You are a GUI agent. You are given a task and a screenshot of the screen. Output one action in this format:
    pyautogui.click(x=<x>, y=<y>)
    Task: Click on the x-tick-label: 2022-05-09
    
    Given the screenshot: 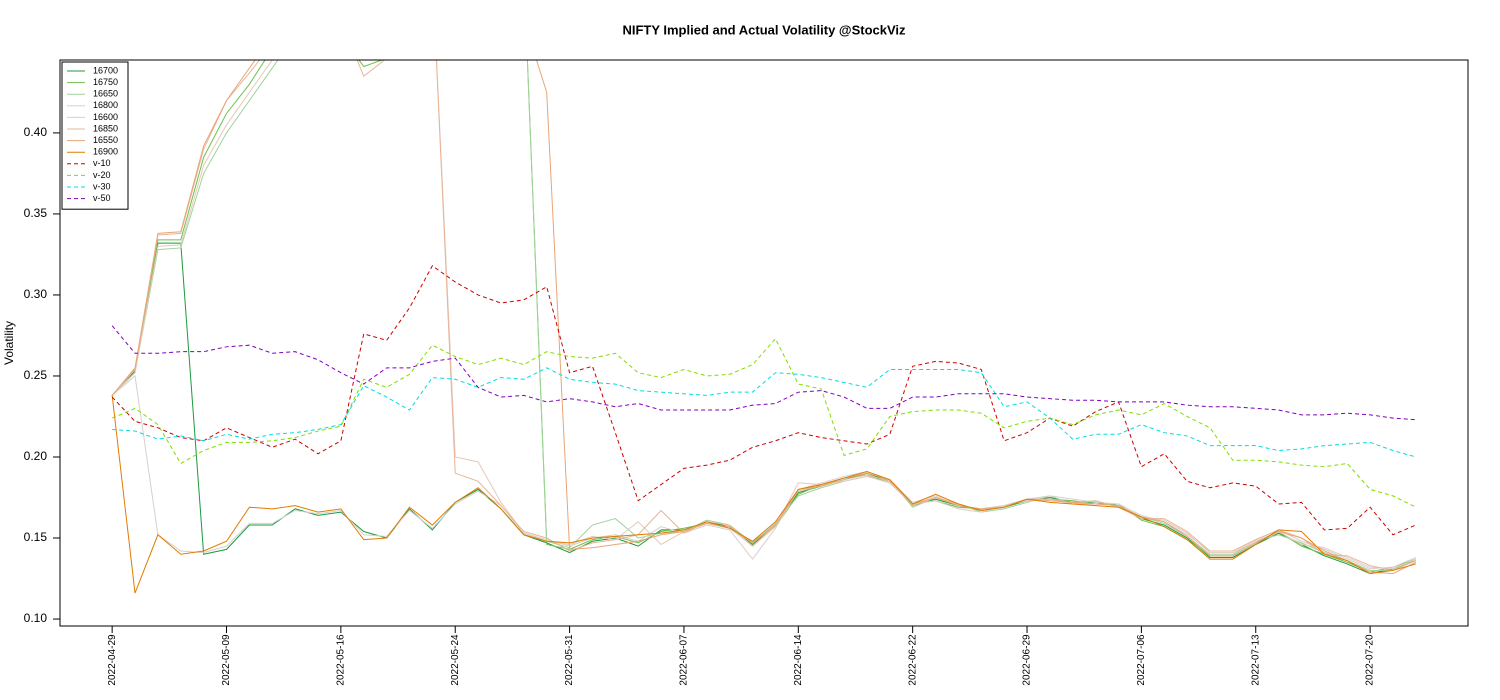 What is the action you would take?
    pyautogui.click(x=226, y=660)
    